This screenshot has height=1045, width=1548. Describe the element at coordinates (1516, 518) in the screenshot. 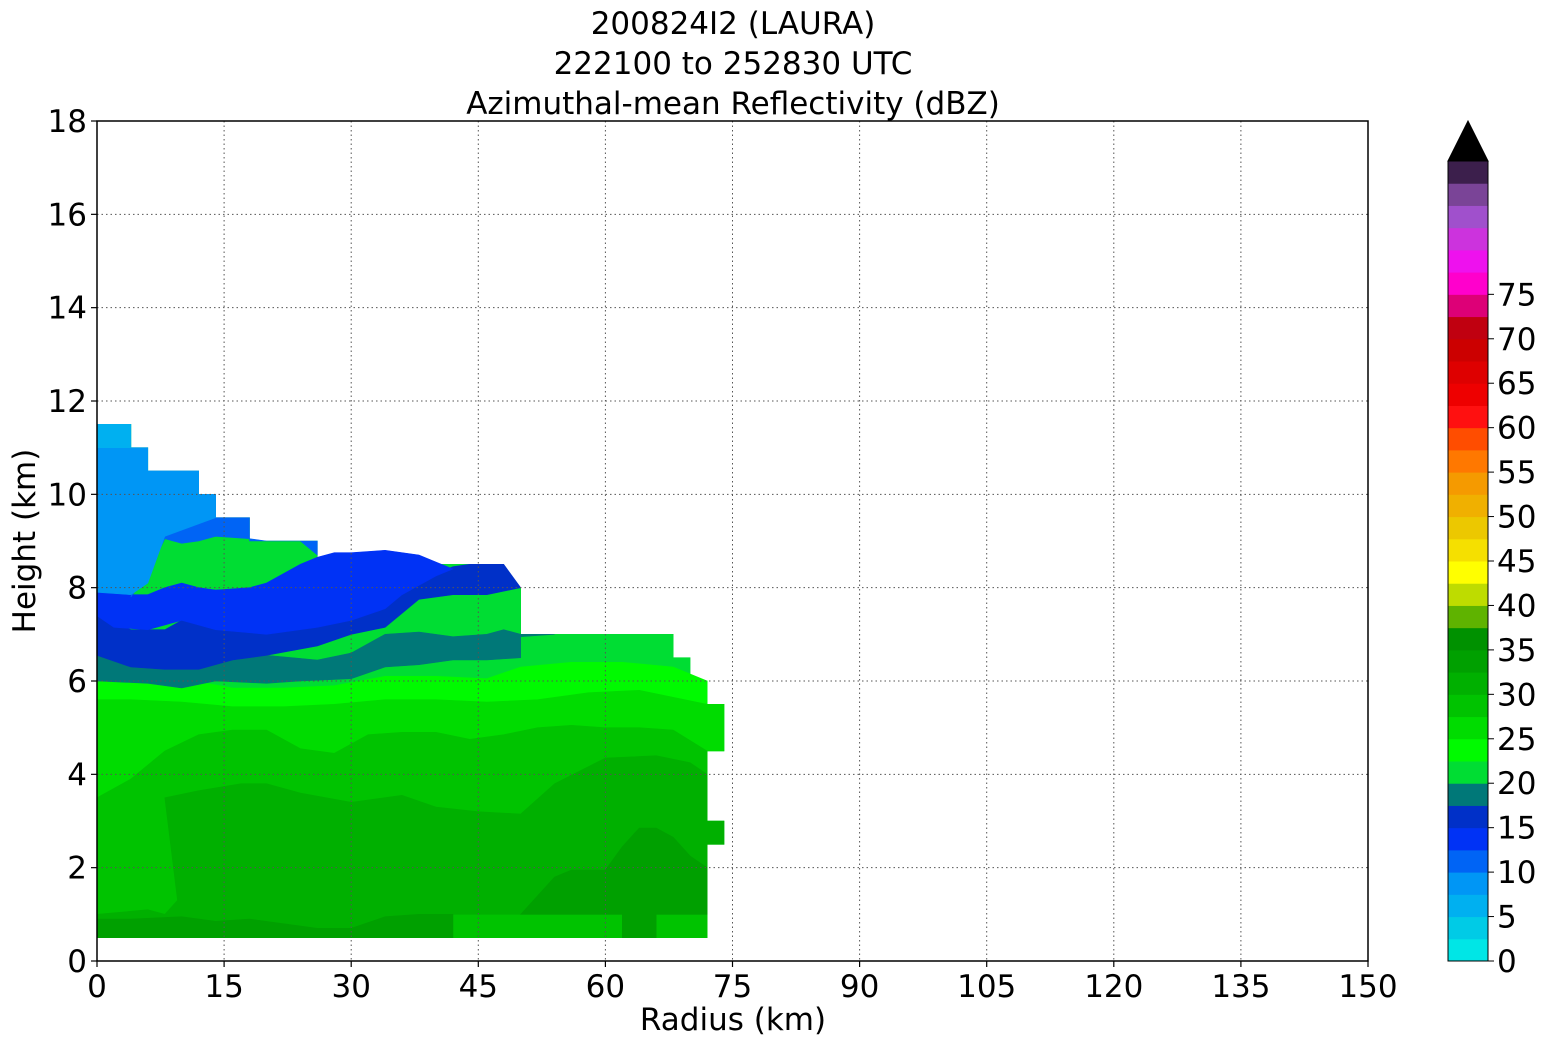

I see `colorbar-tick-label: 50` at that location.